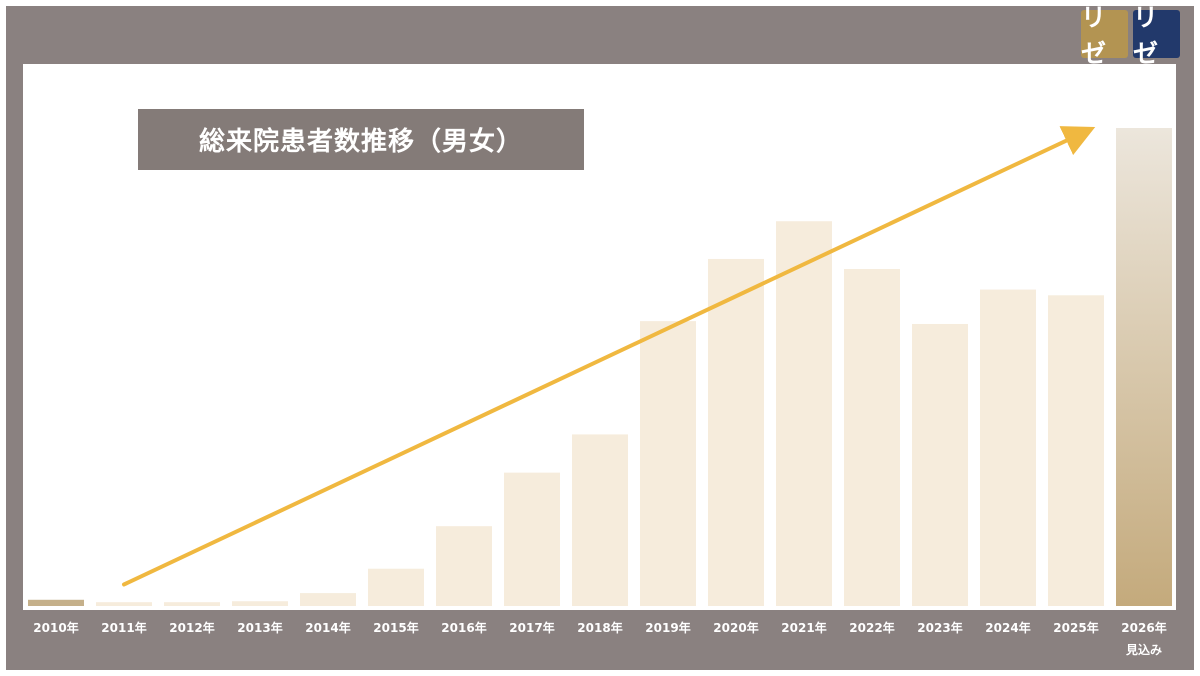  What do you see at coordinates (259, 627) in the screenshot?
I see `x-tick-label: 2013年` at bounding box center [259, 627].